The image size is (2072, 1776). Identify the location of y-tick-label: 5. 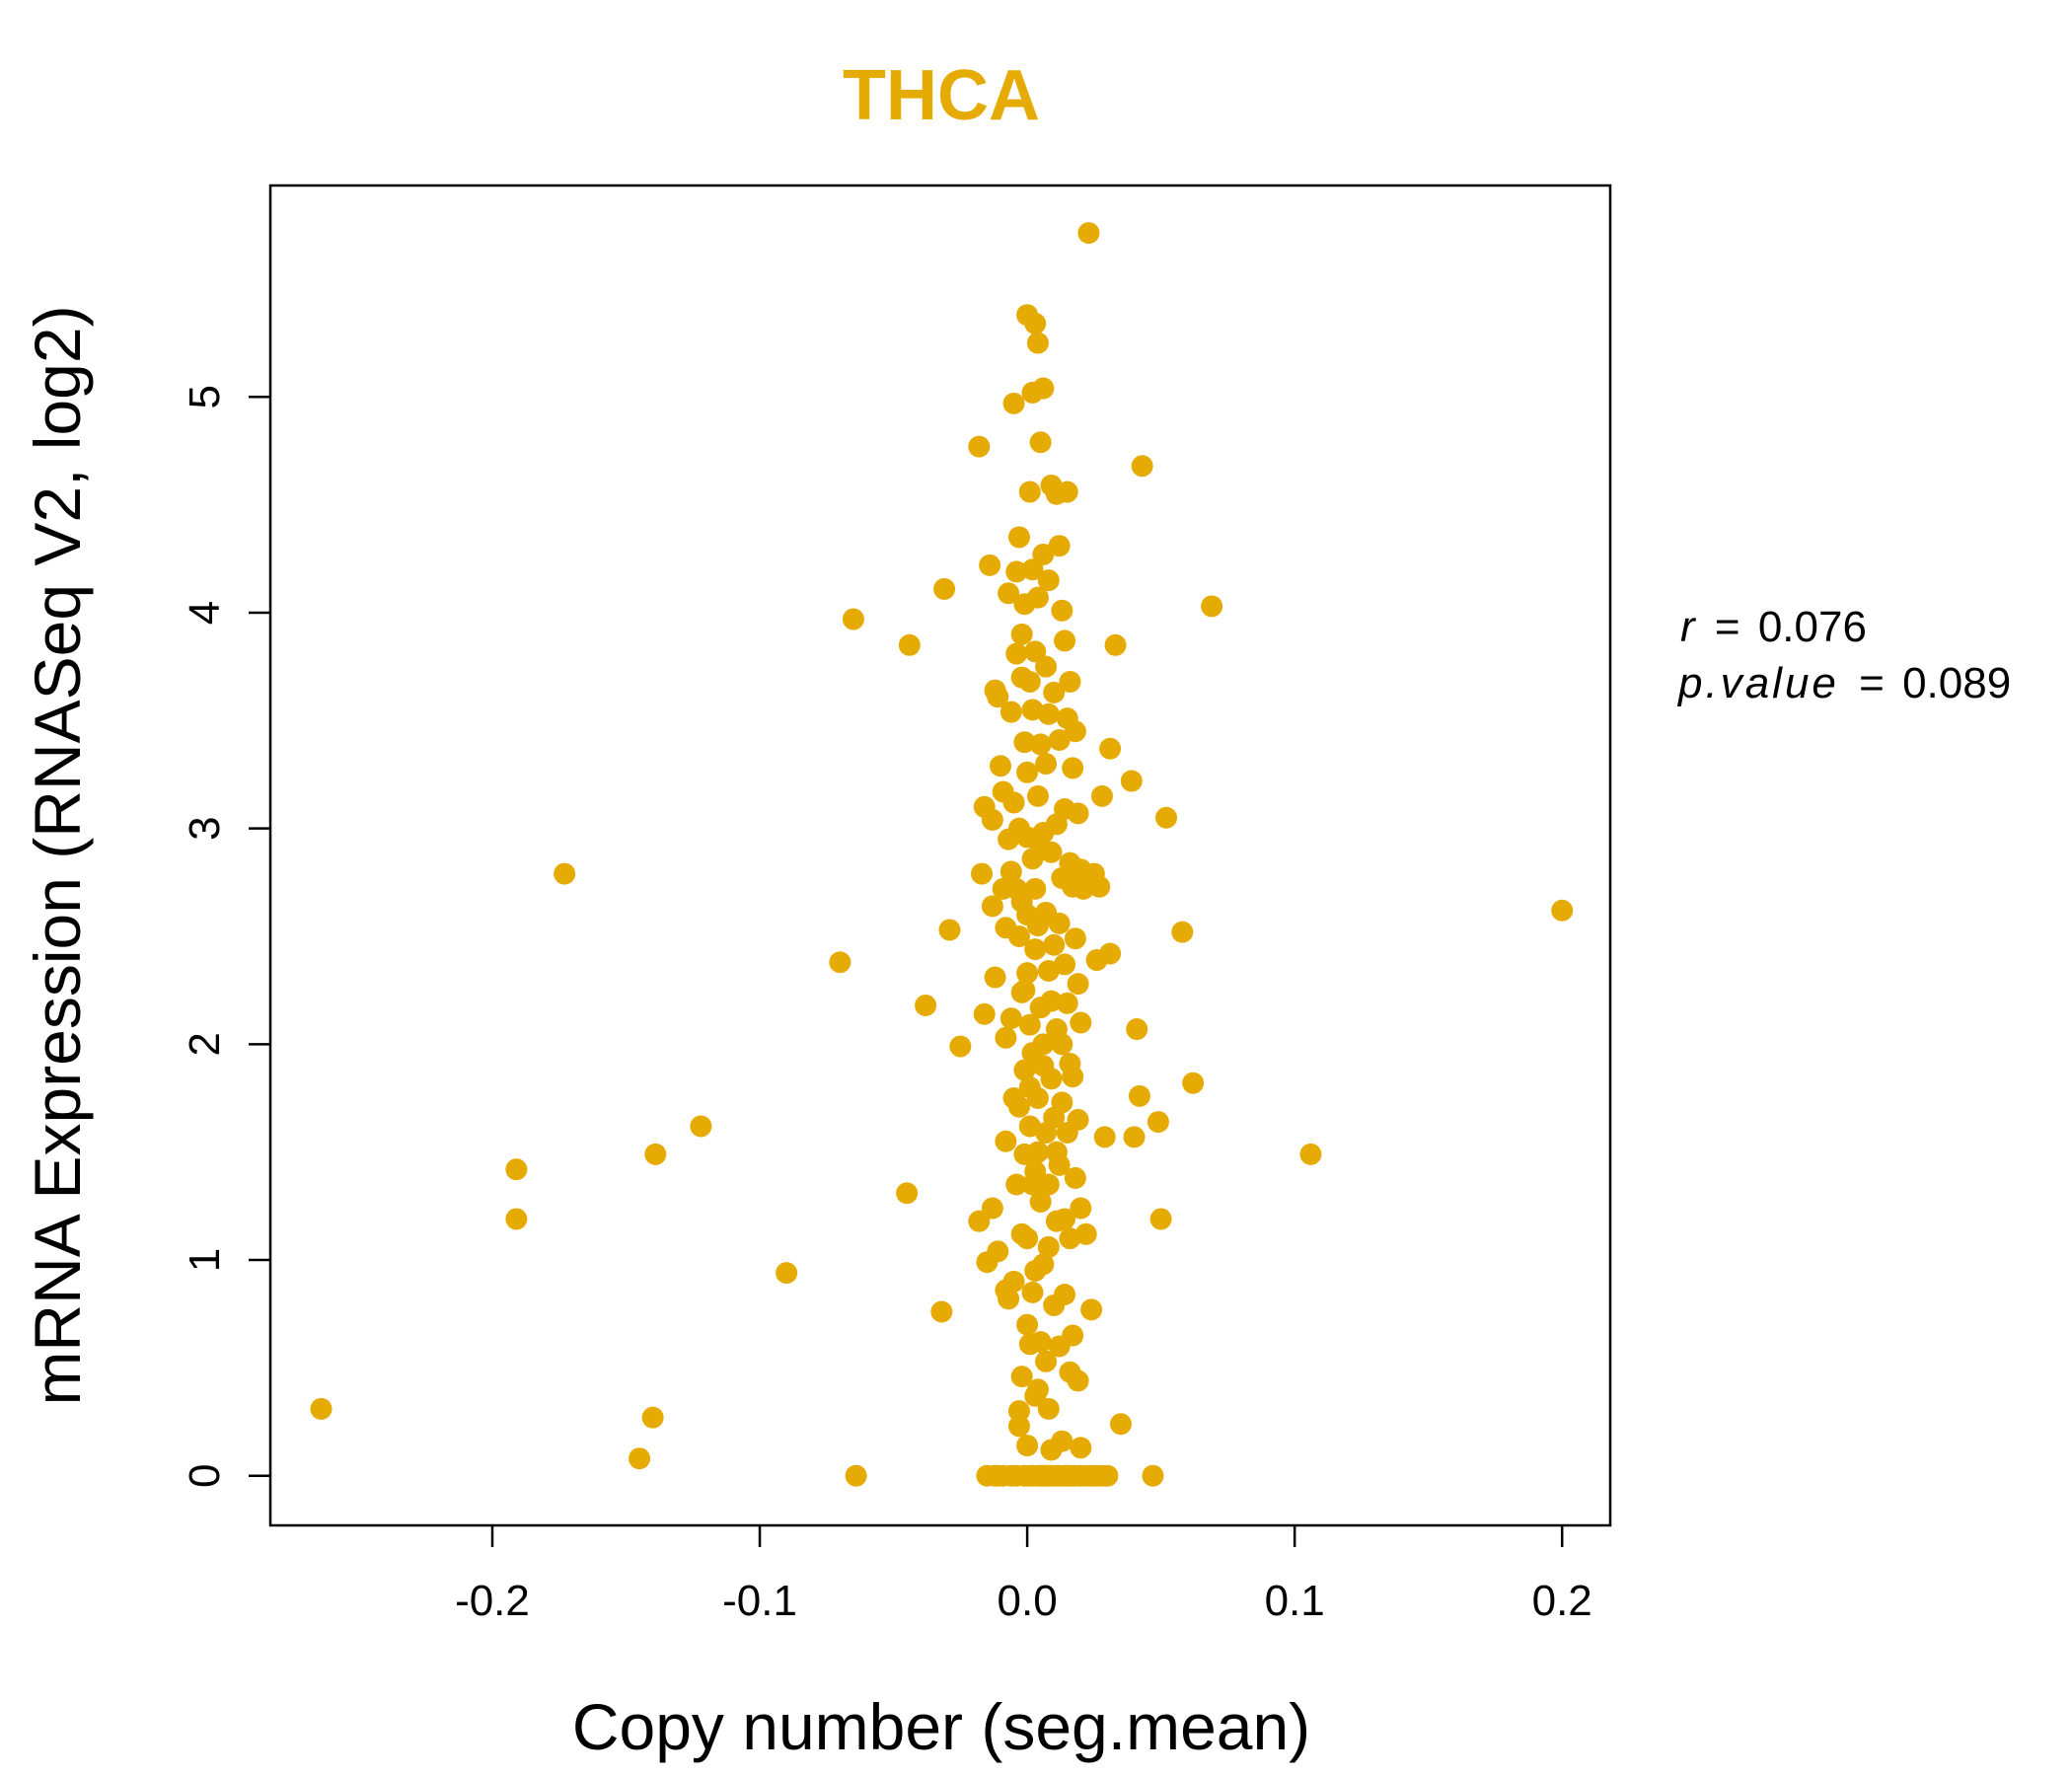
(205, 396).